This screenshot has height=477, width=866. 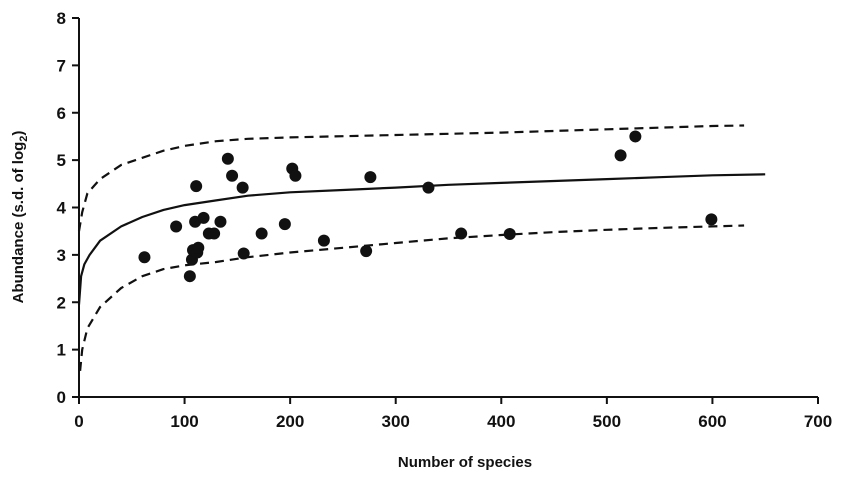 What do you see at coordinates (61, 302) in the screenshot?
I see `y-tick-label: 2` at bounding box center [61, 302].